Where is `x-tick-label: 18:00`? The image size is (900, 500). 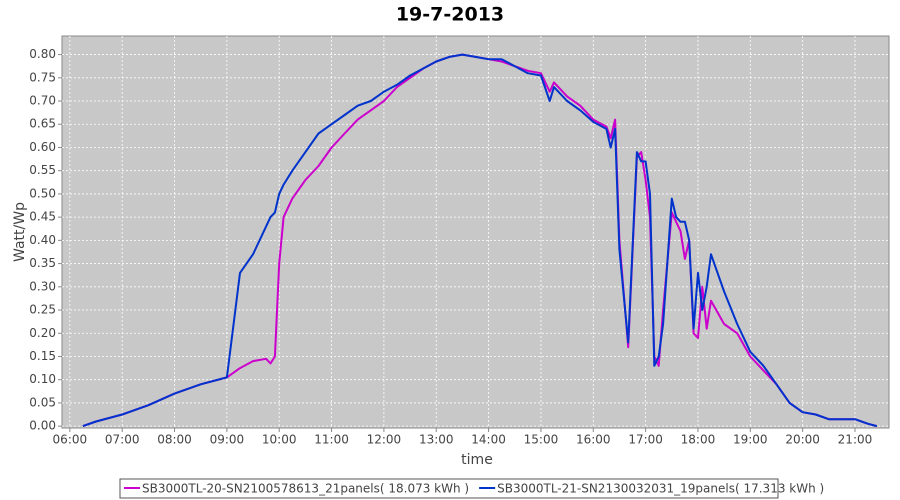
x-tick-label: 18:00 is located at coordinates (698, 440).